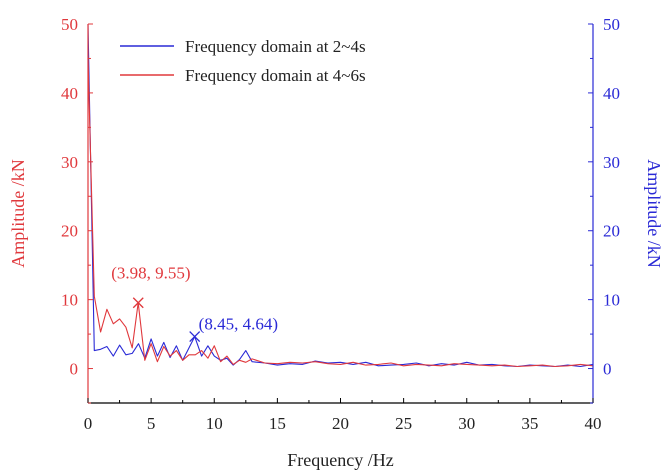 The height and width of the screenshot is (471, 664). I want to click on x-tick-label: 5, so click(151, 423).